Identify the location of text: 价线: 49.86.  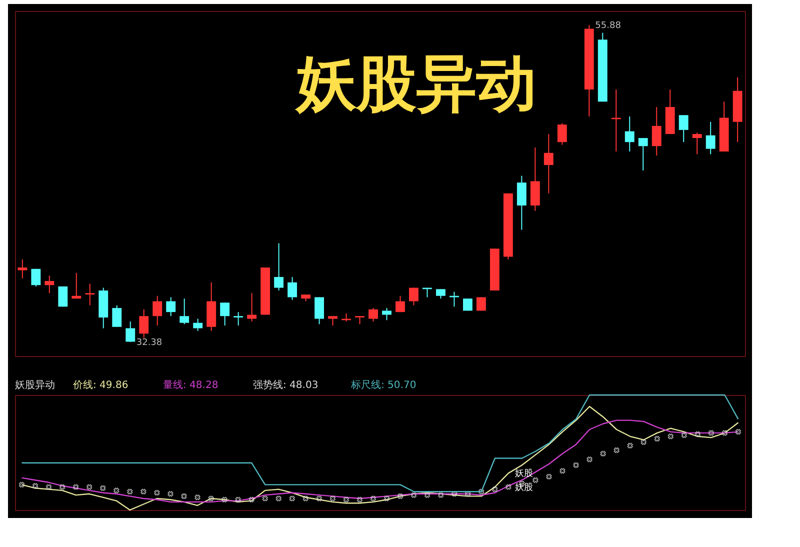
(100, 385).